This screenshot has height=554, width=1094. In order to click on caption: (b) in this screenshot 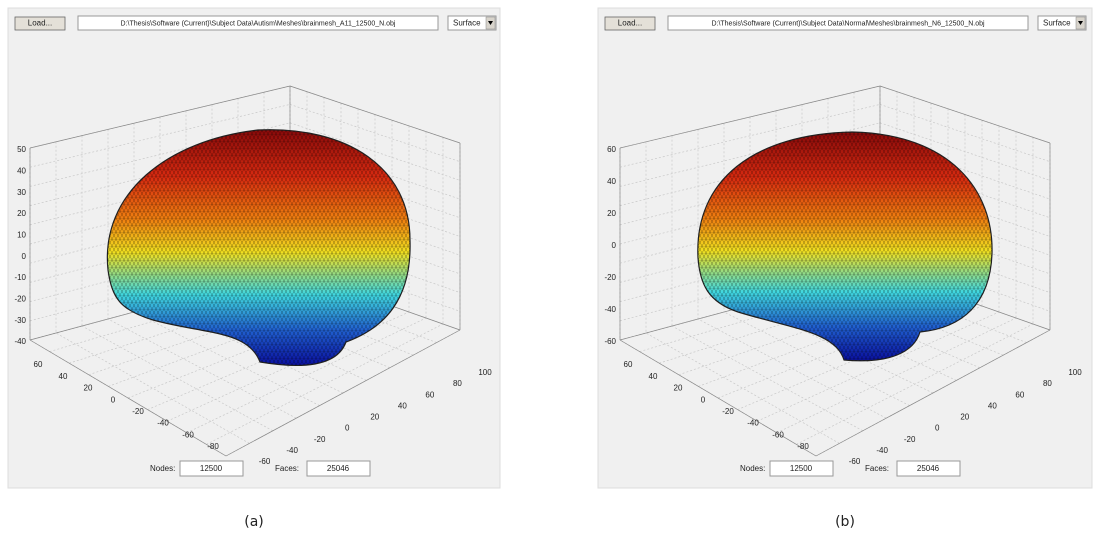, I will do `click(845, 522)`.